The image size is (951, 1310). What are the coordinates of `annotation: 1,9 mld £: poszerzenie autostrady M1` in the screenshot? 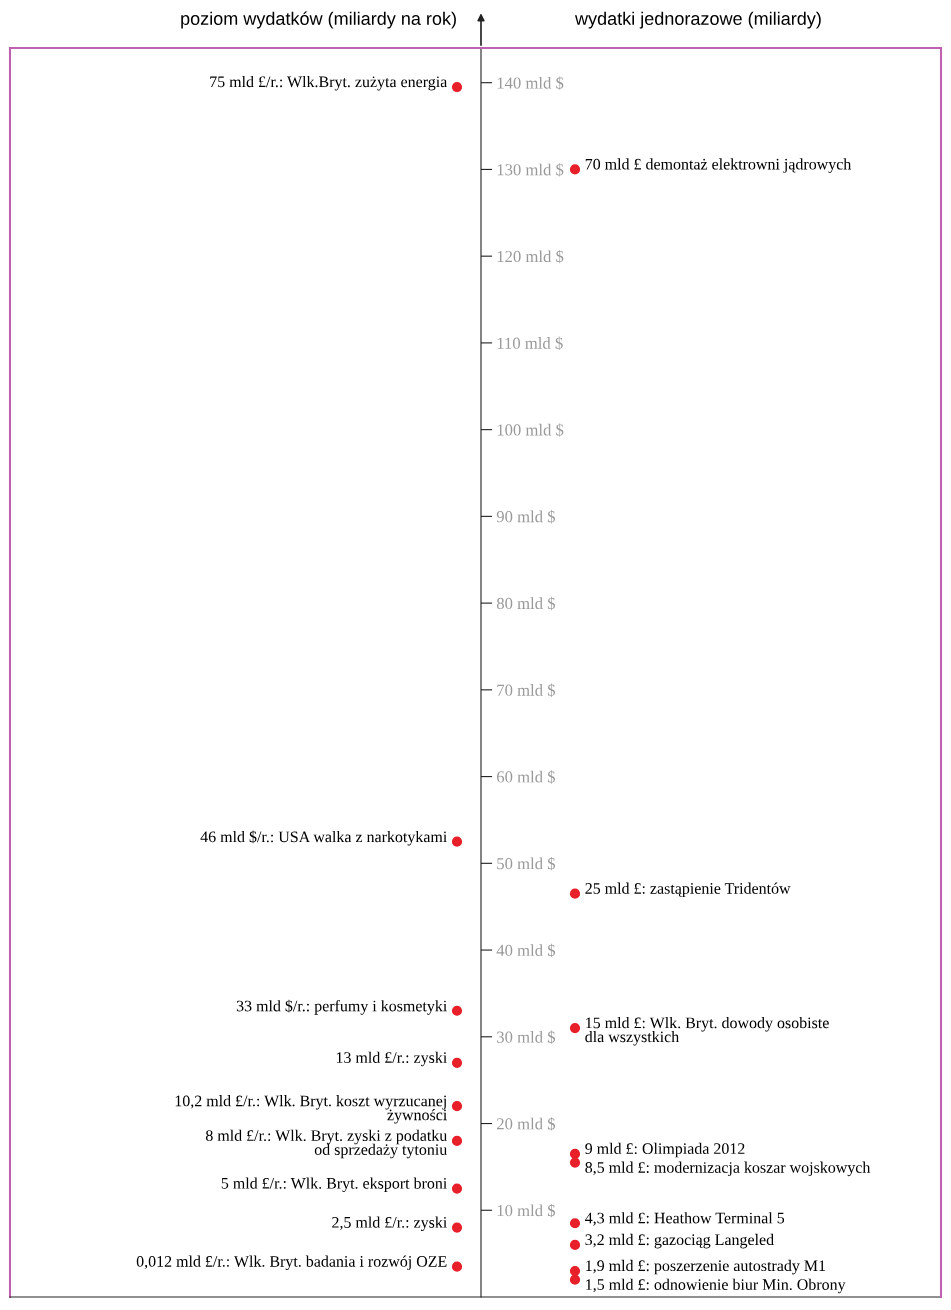 It's located at (706, 1267).